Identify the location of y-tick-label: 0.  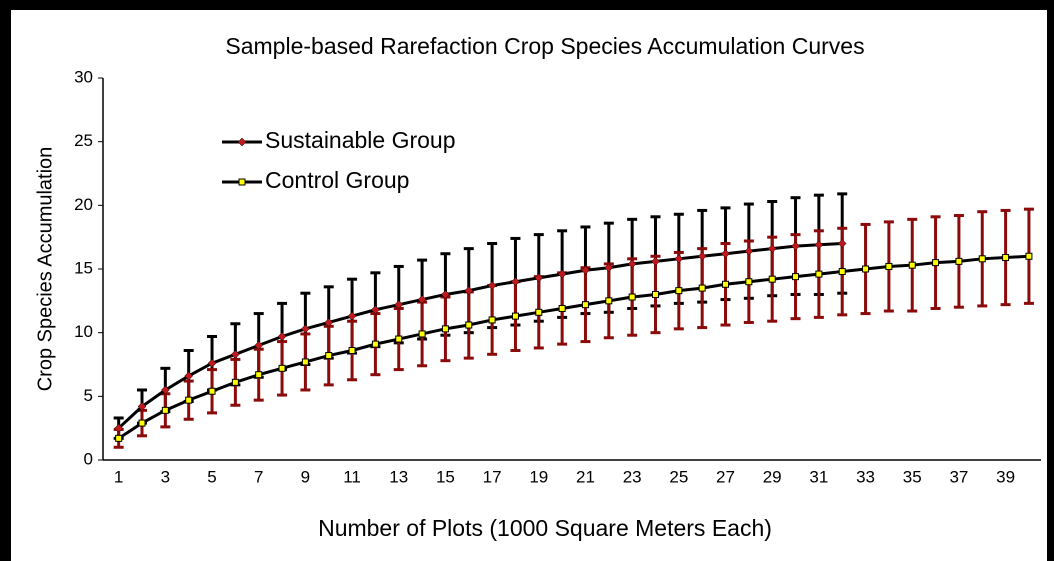
(88, 458).